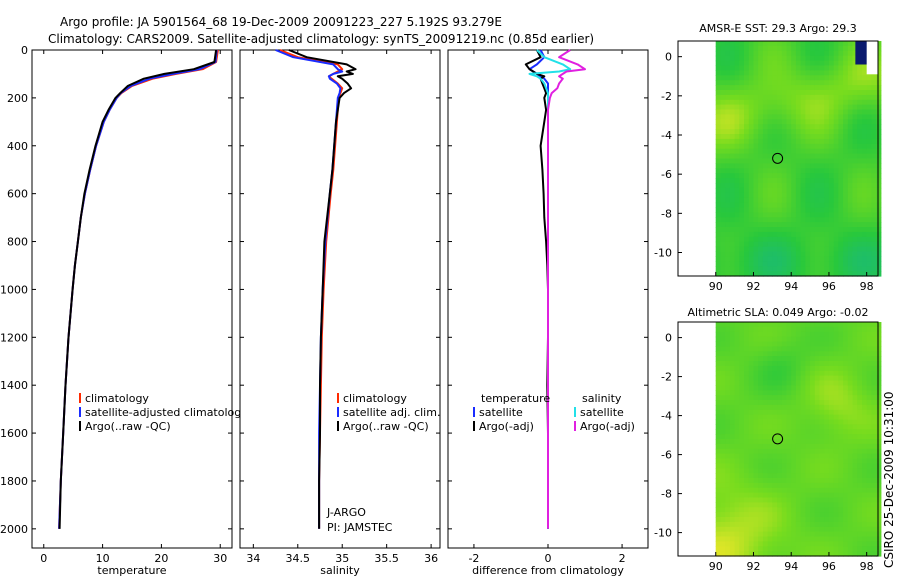  What do you see at coordinates (602, 398) in the screenshot?
I see `legend-header-salinity: salinity` at bounding box center [602, 398].